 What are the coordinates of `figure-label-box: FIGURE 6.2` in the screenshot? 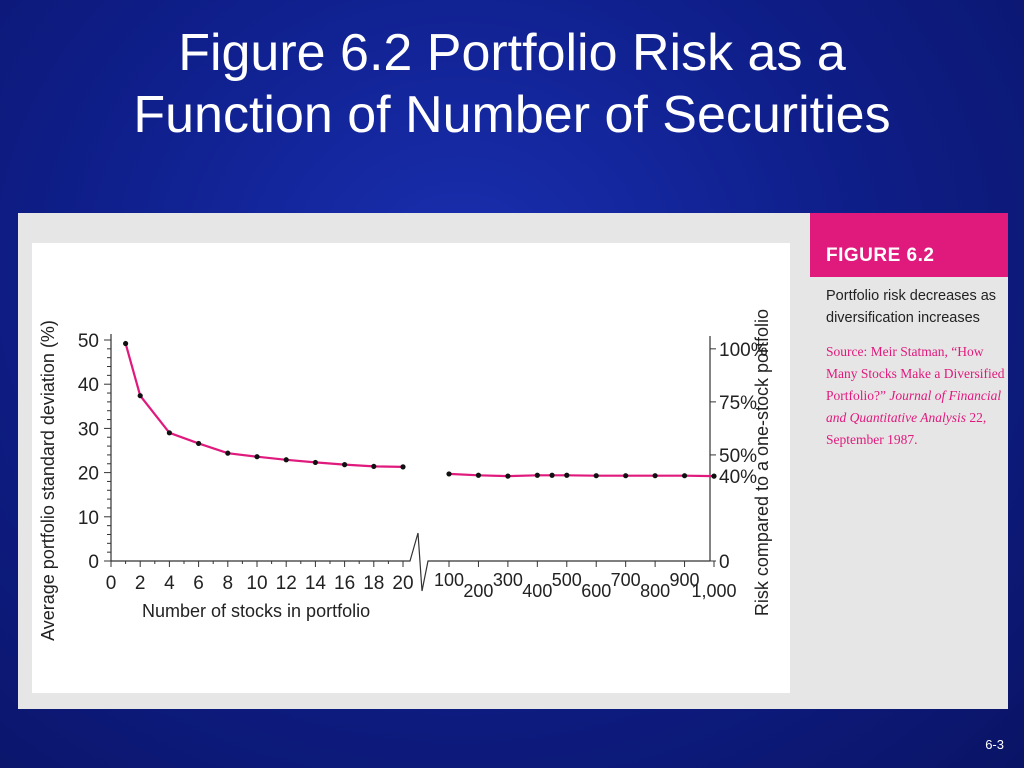 It's located at (909, 245).